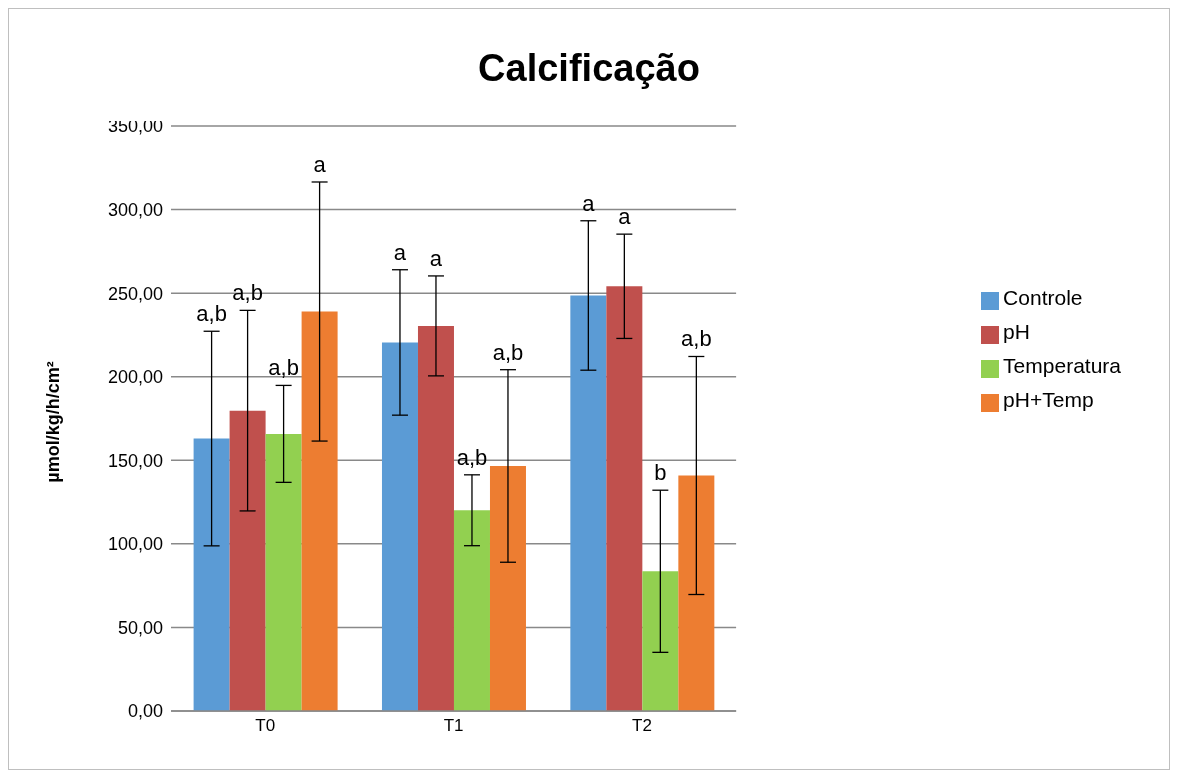 The width and height of the screenshot is (1179, 779). I want to click on x-tick-label: T0, so click(265, 726).